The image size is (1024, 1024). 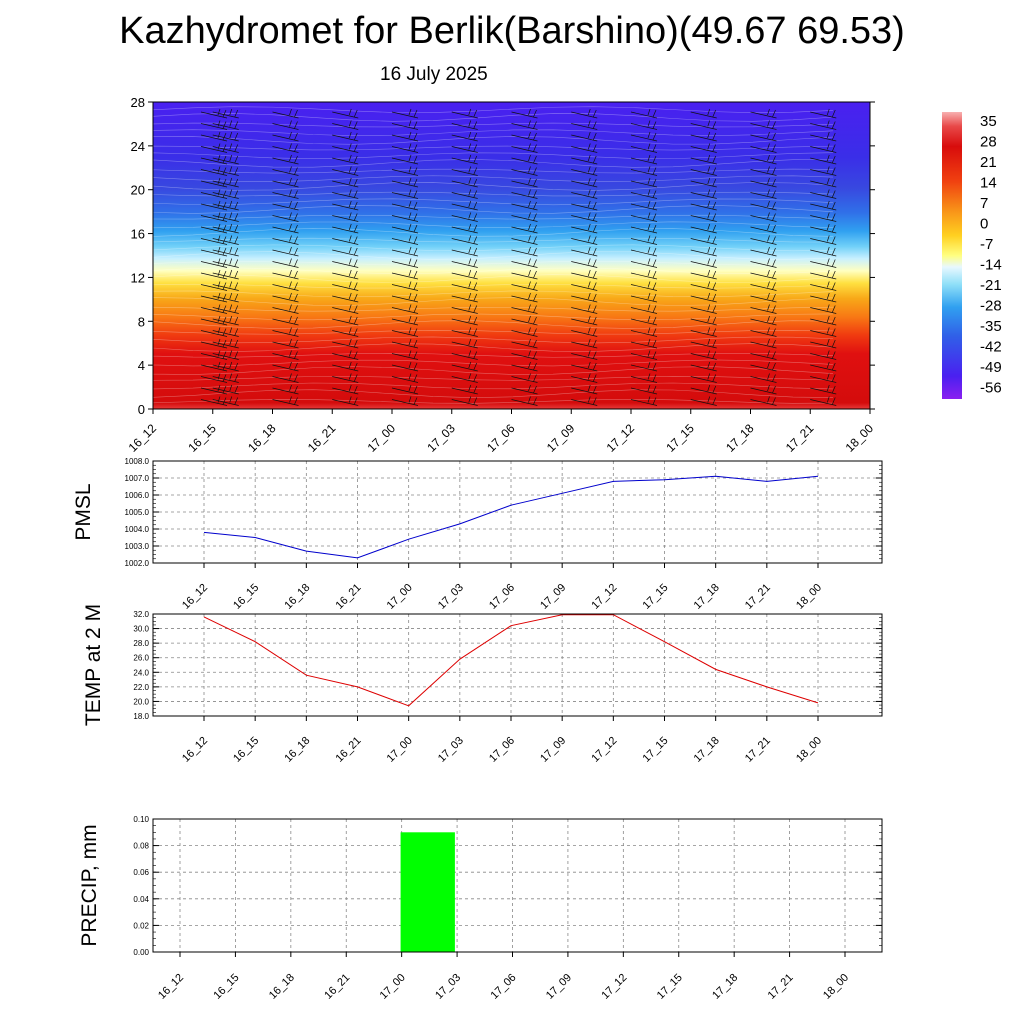 I want to click on x-tick-label: 18_00, so click(x=860, y=438).